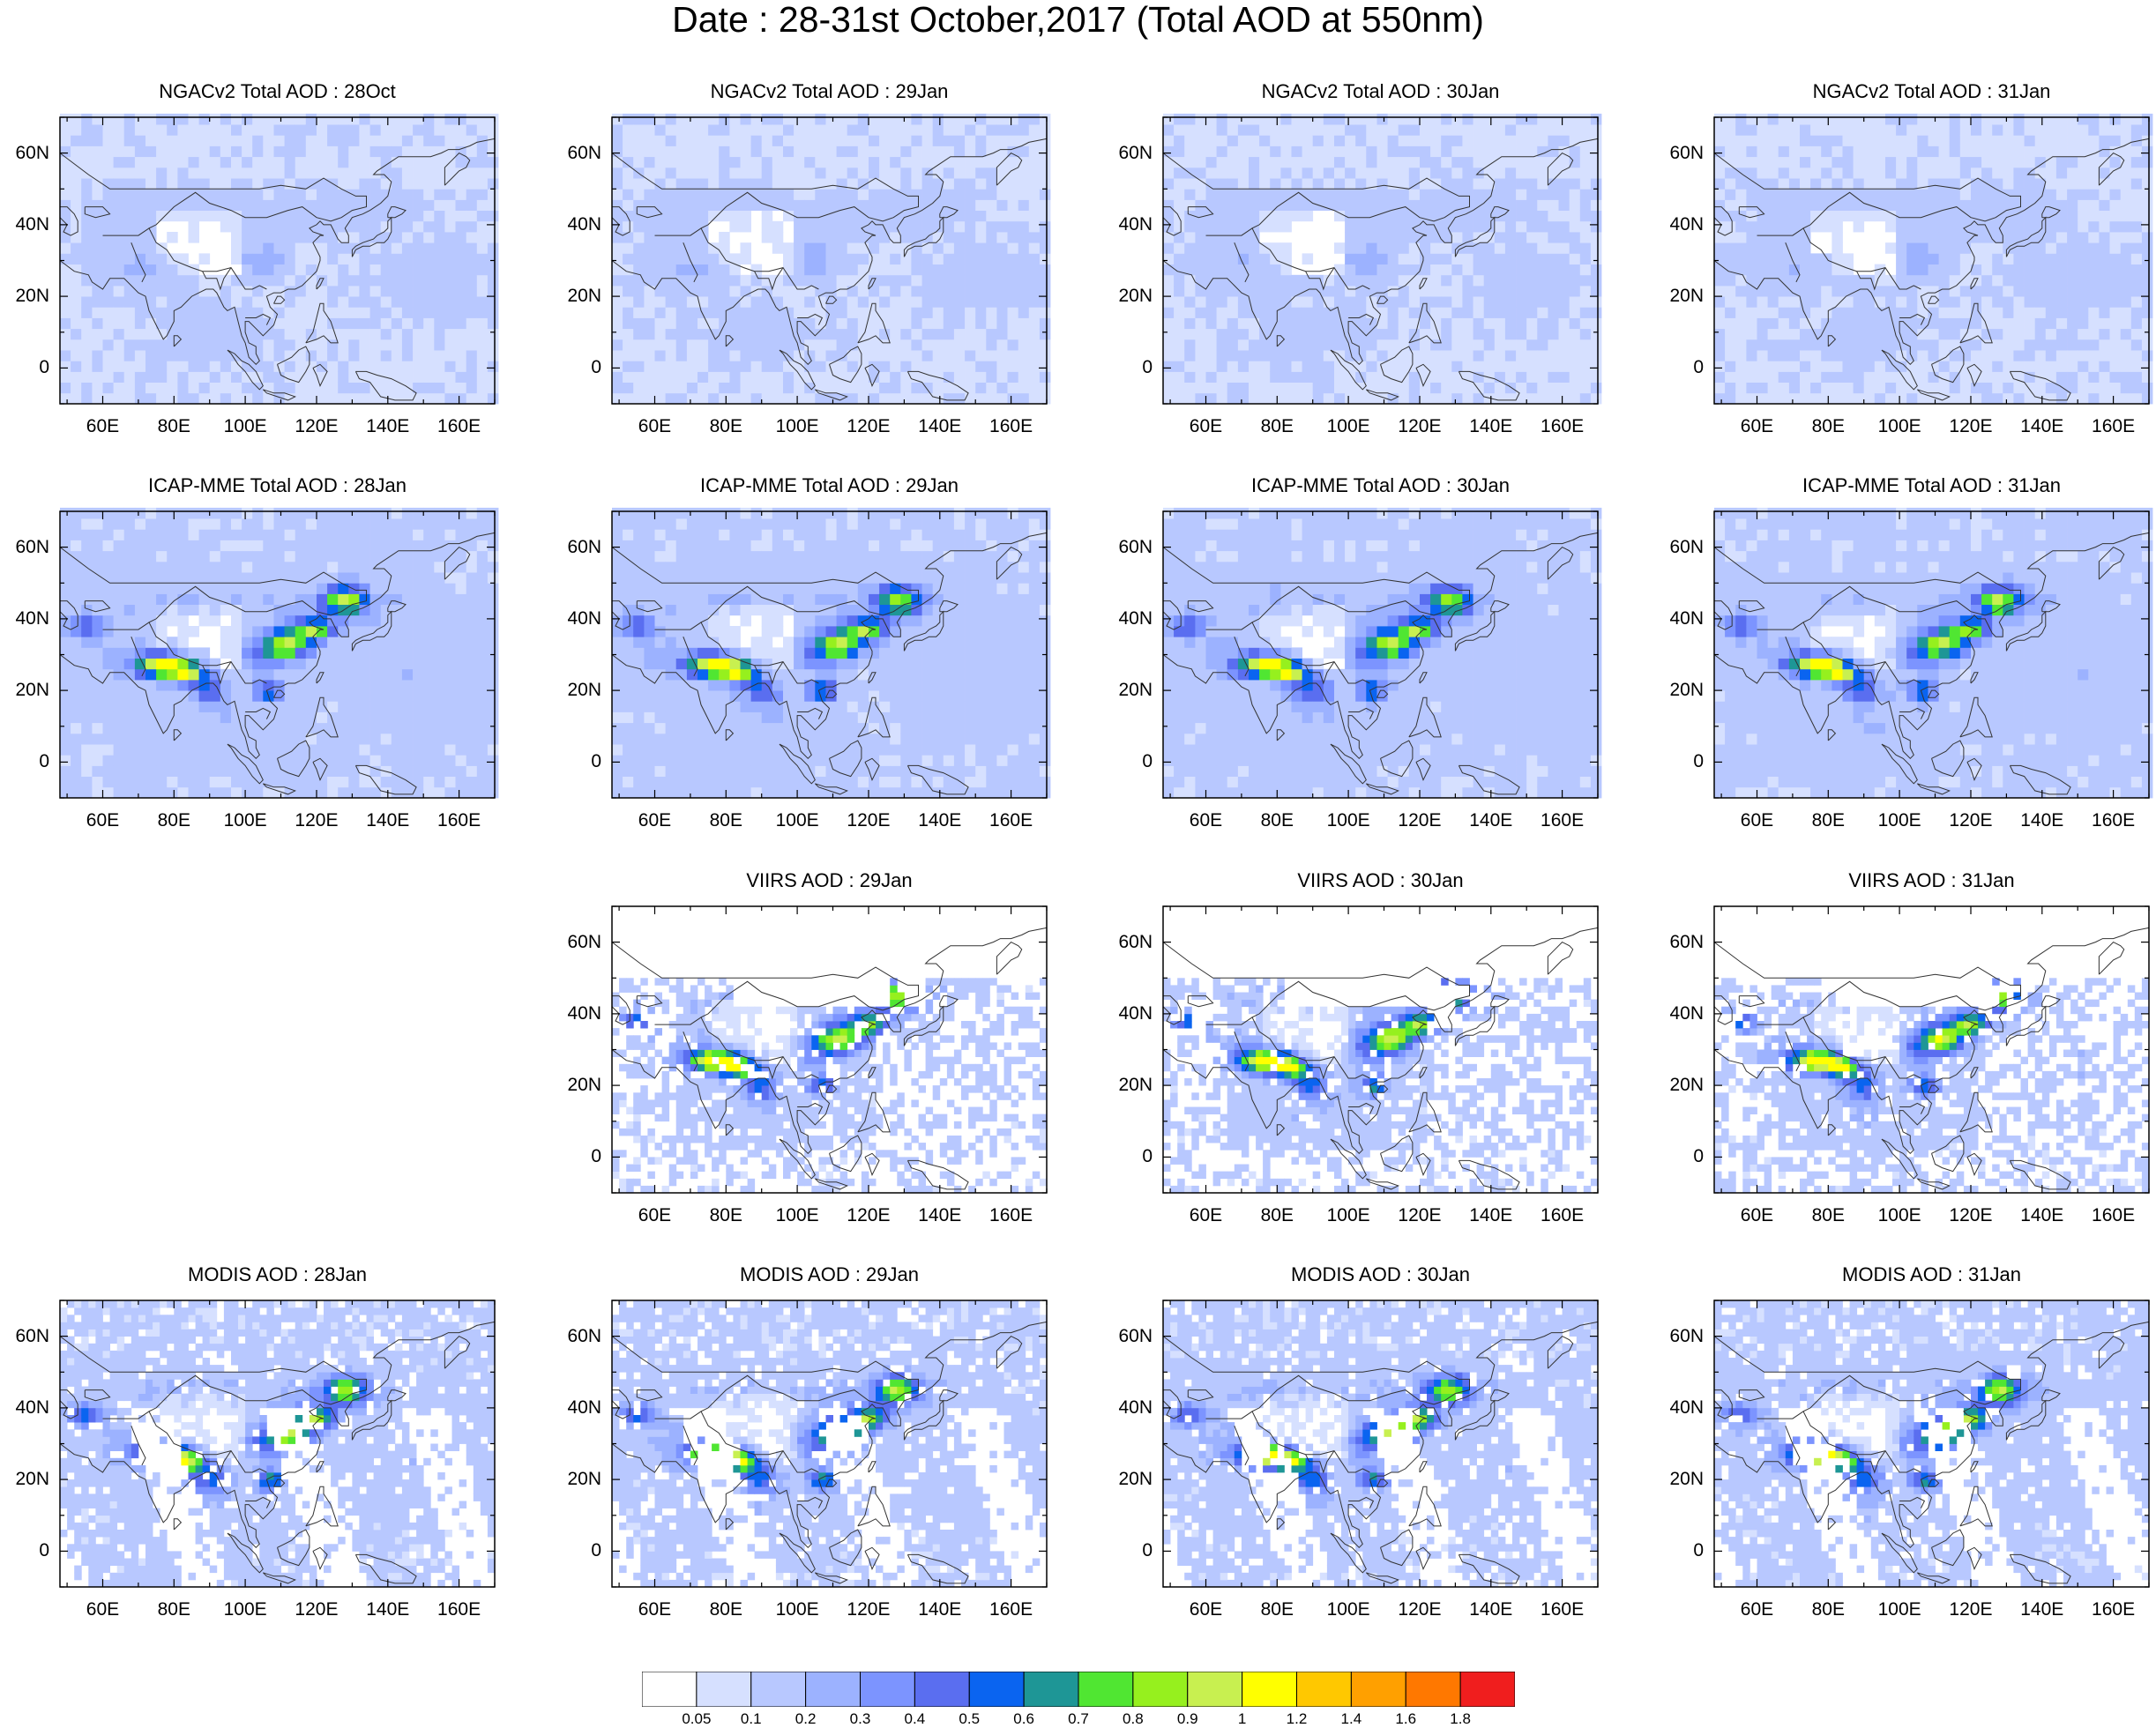  I want to click on colorbar-tick-label: 0.8, so click(1133, 1719).